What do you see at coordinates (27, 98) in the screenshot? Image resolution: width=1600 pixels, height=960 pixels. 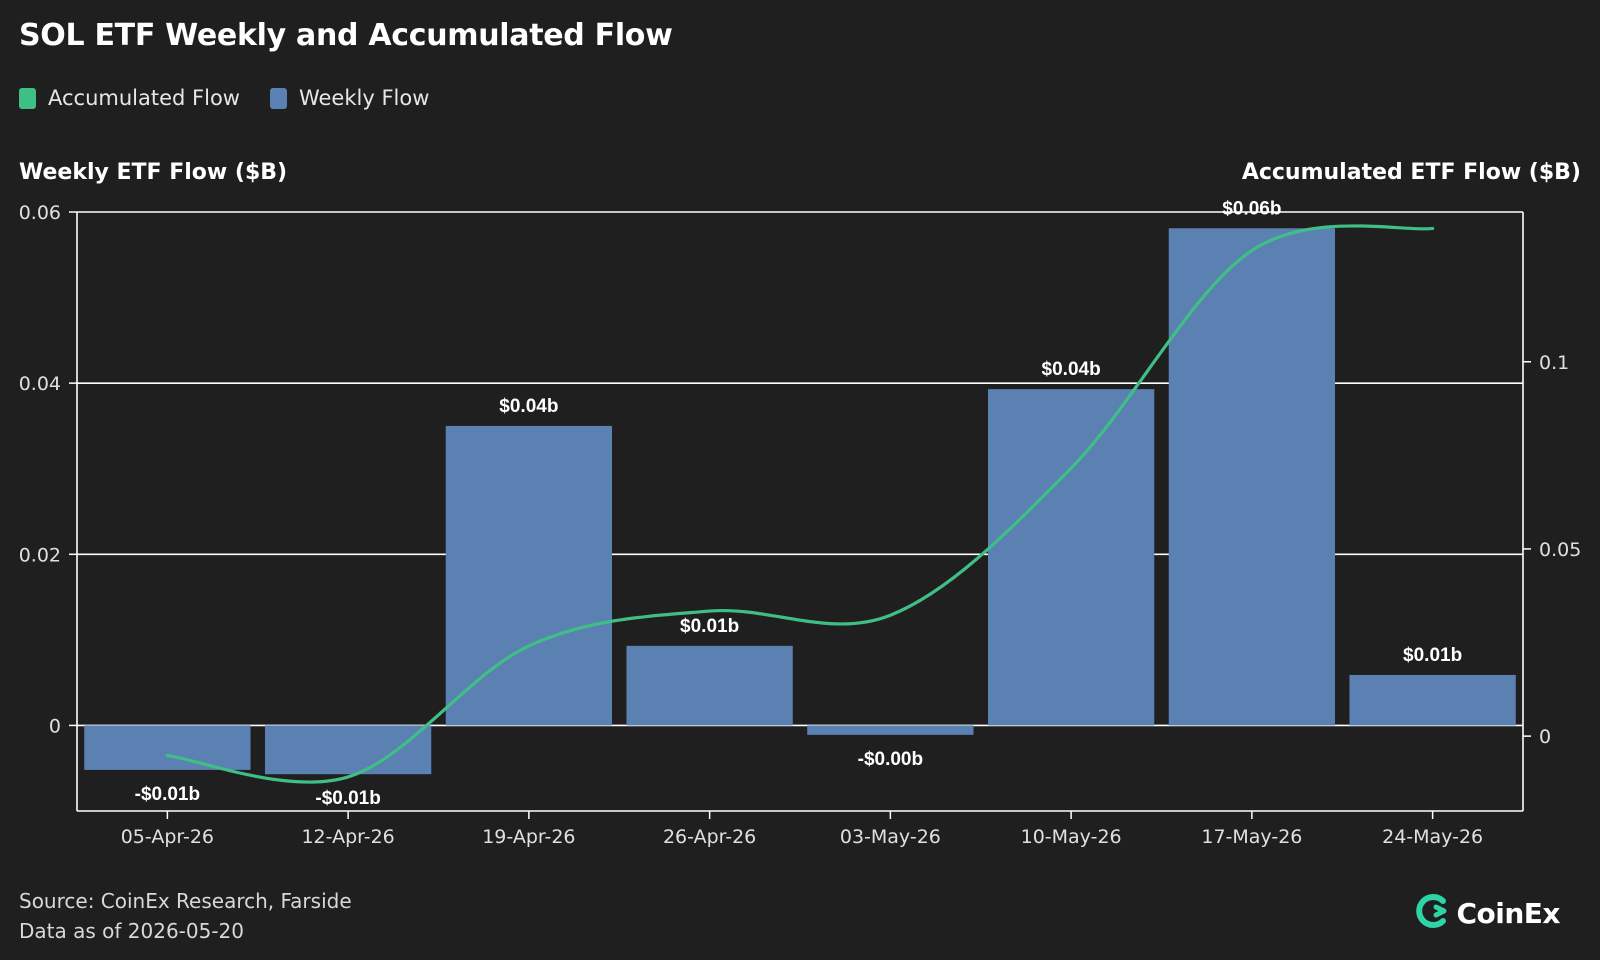 I see `legend-swatch-accumulated-flow` at bounding box center [27, 98].